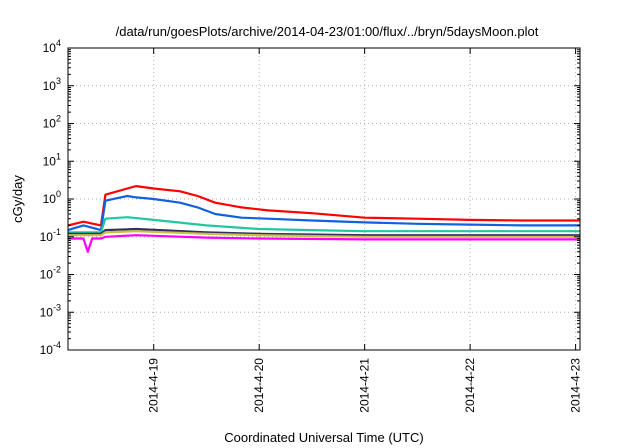 The image size is (640, 448). Describe the element at coordinates (259, 385) in the screenshot. I see `x-tick-label: 2014-4-20` at that location.